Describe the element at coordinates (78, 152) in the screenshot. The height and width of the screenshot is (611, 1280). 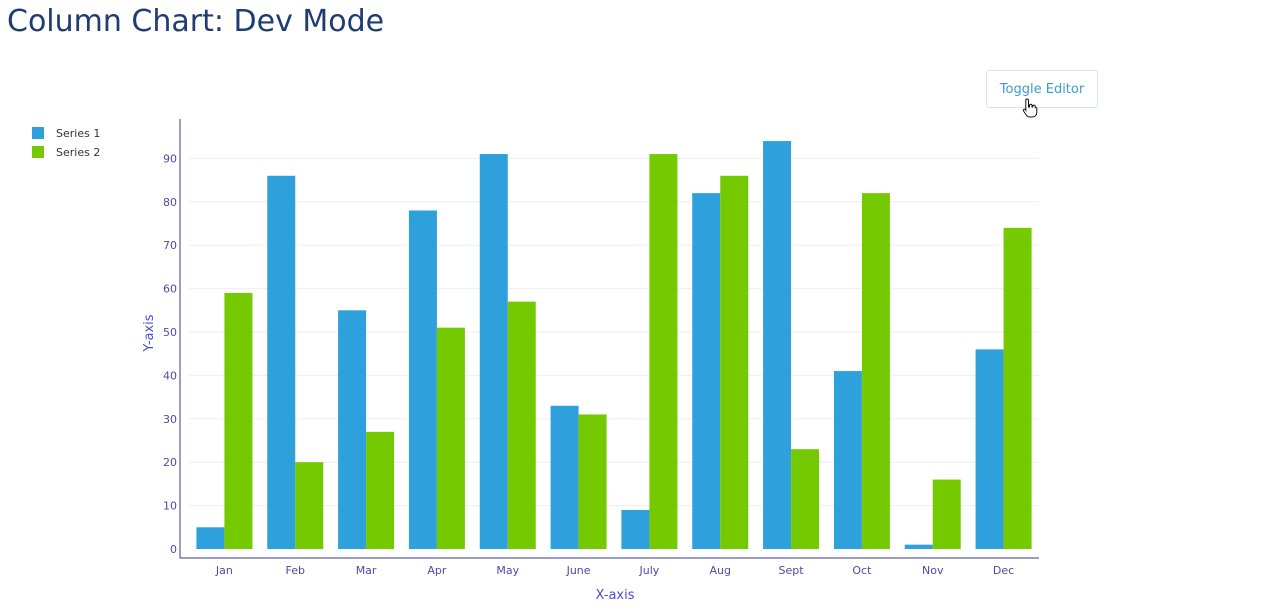
I see `legend-label: Series 2` at that location.